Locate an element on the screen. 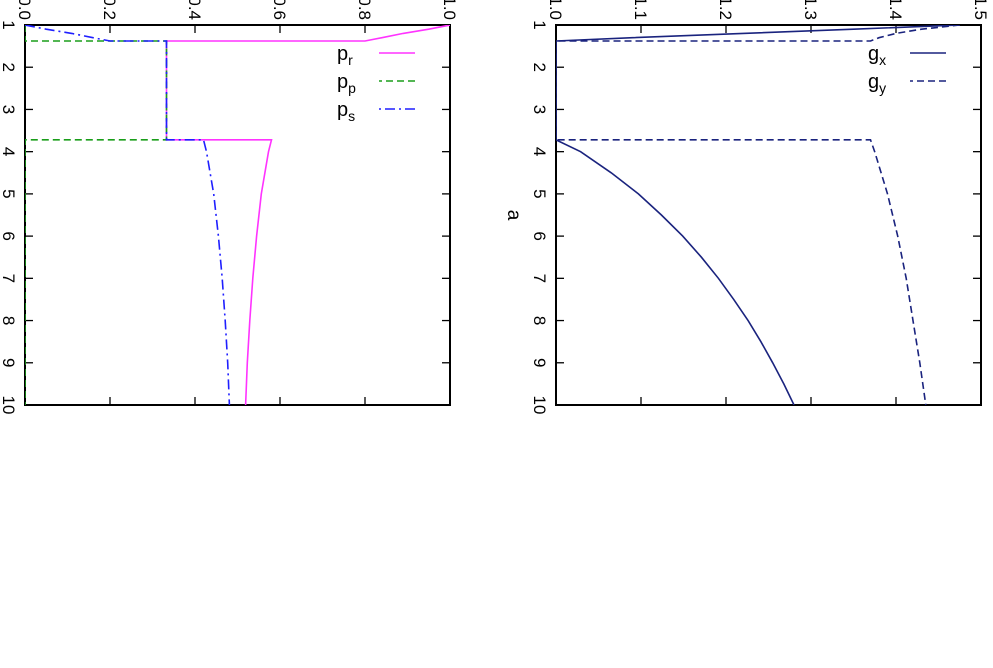 This screenshot has width=993, height=668. legend-label-sub: s is located at coordinates (351, 116).